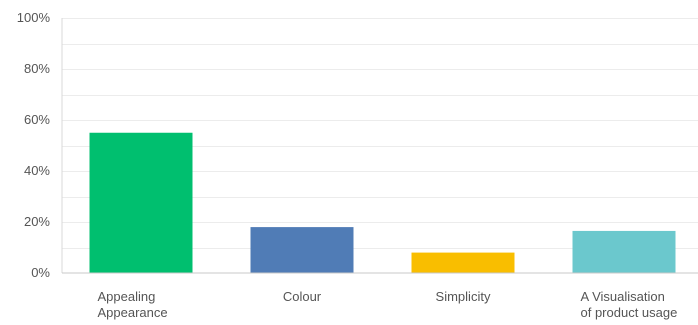 Image resolution: width=698 pixels, height=325 pixels. I want to click on x-tick-label-line: Appearance, so click(133, 312).